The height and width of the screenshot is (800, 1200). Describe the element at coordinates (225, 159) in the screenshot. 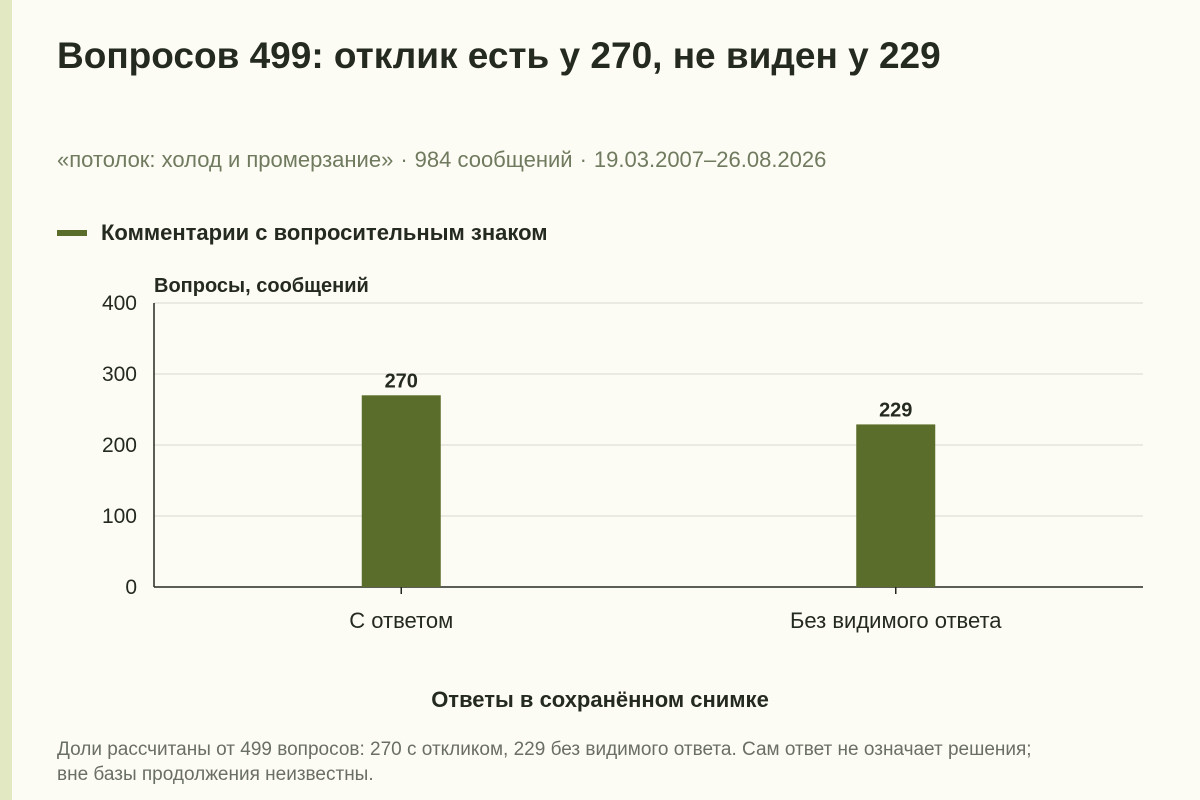

I see `subtitle-topic: «потолок: холод и промерзание»` at that location.